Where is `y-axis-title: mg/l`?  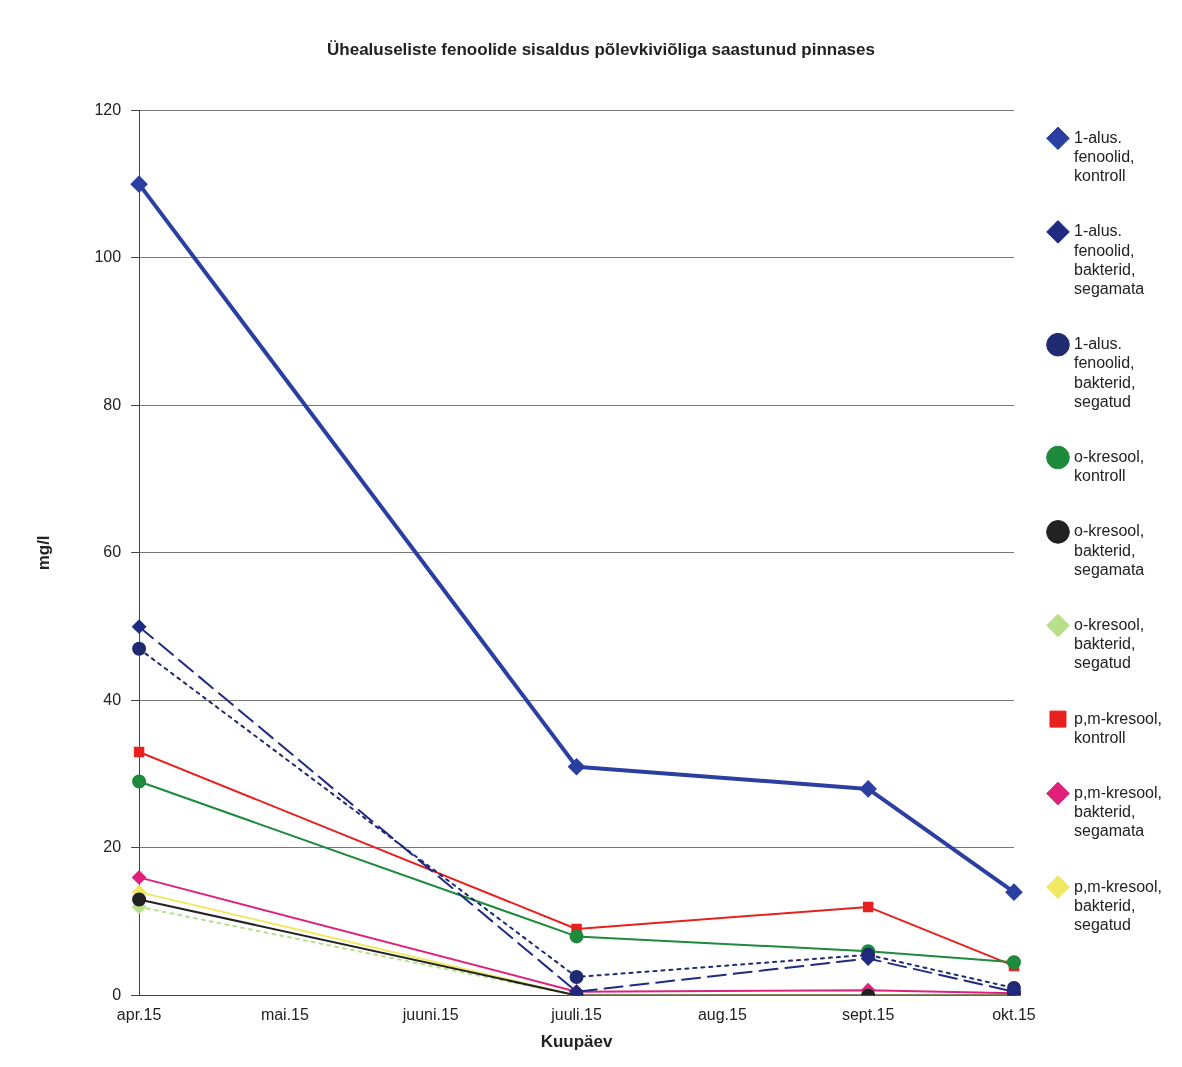 y-axis-title: mg/l is located at coordinates (43, 553).